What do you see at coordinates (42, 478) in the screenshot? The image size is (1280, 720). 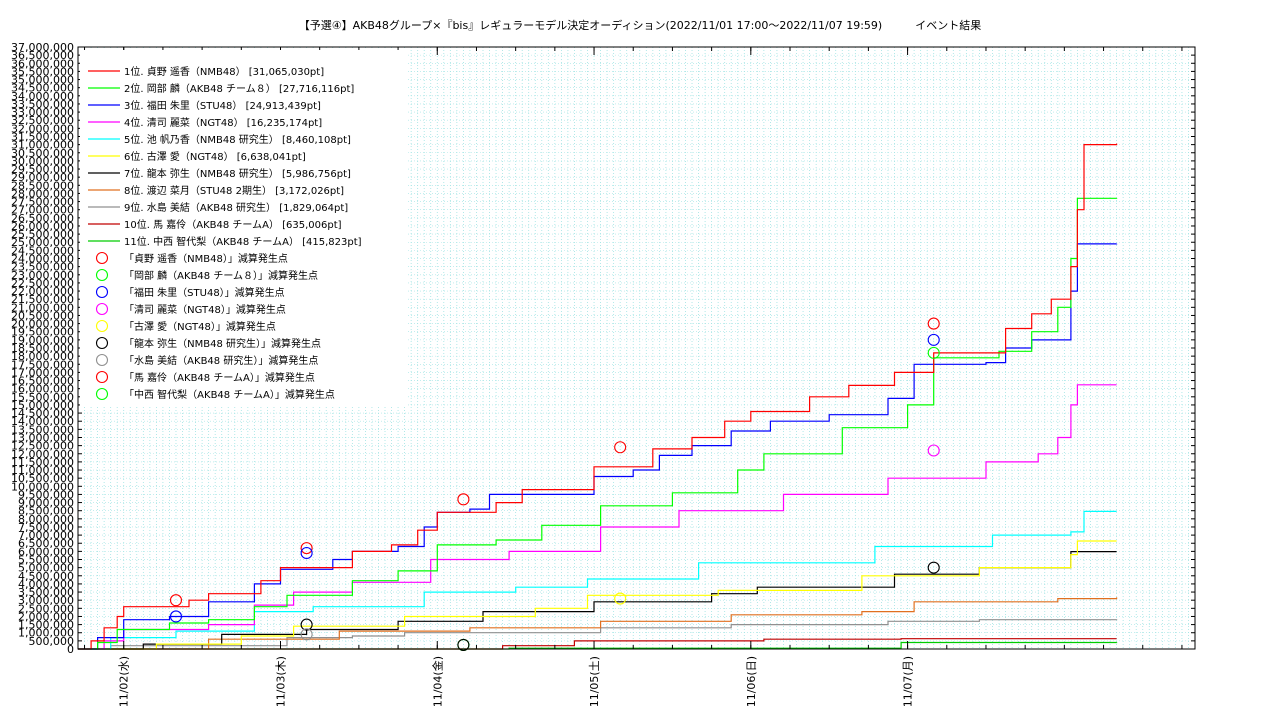 I see `y-tick-label: 10,500,000` at bounding box center [42, 478].